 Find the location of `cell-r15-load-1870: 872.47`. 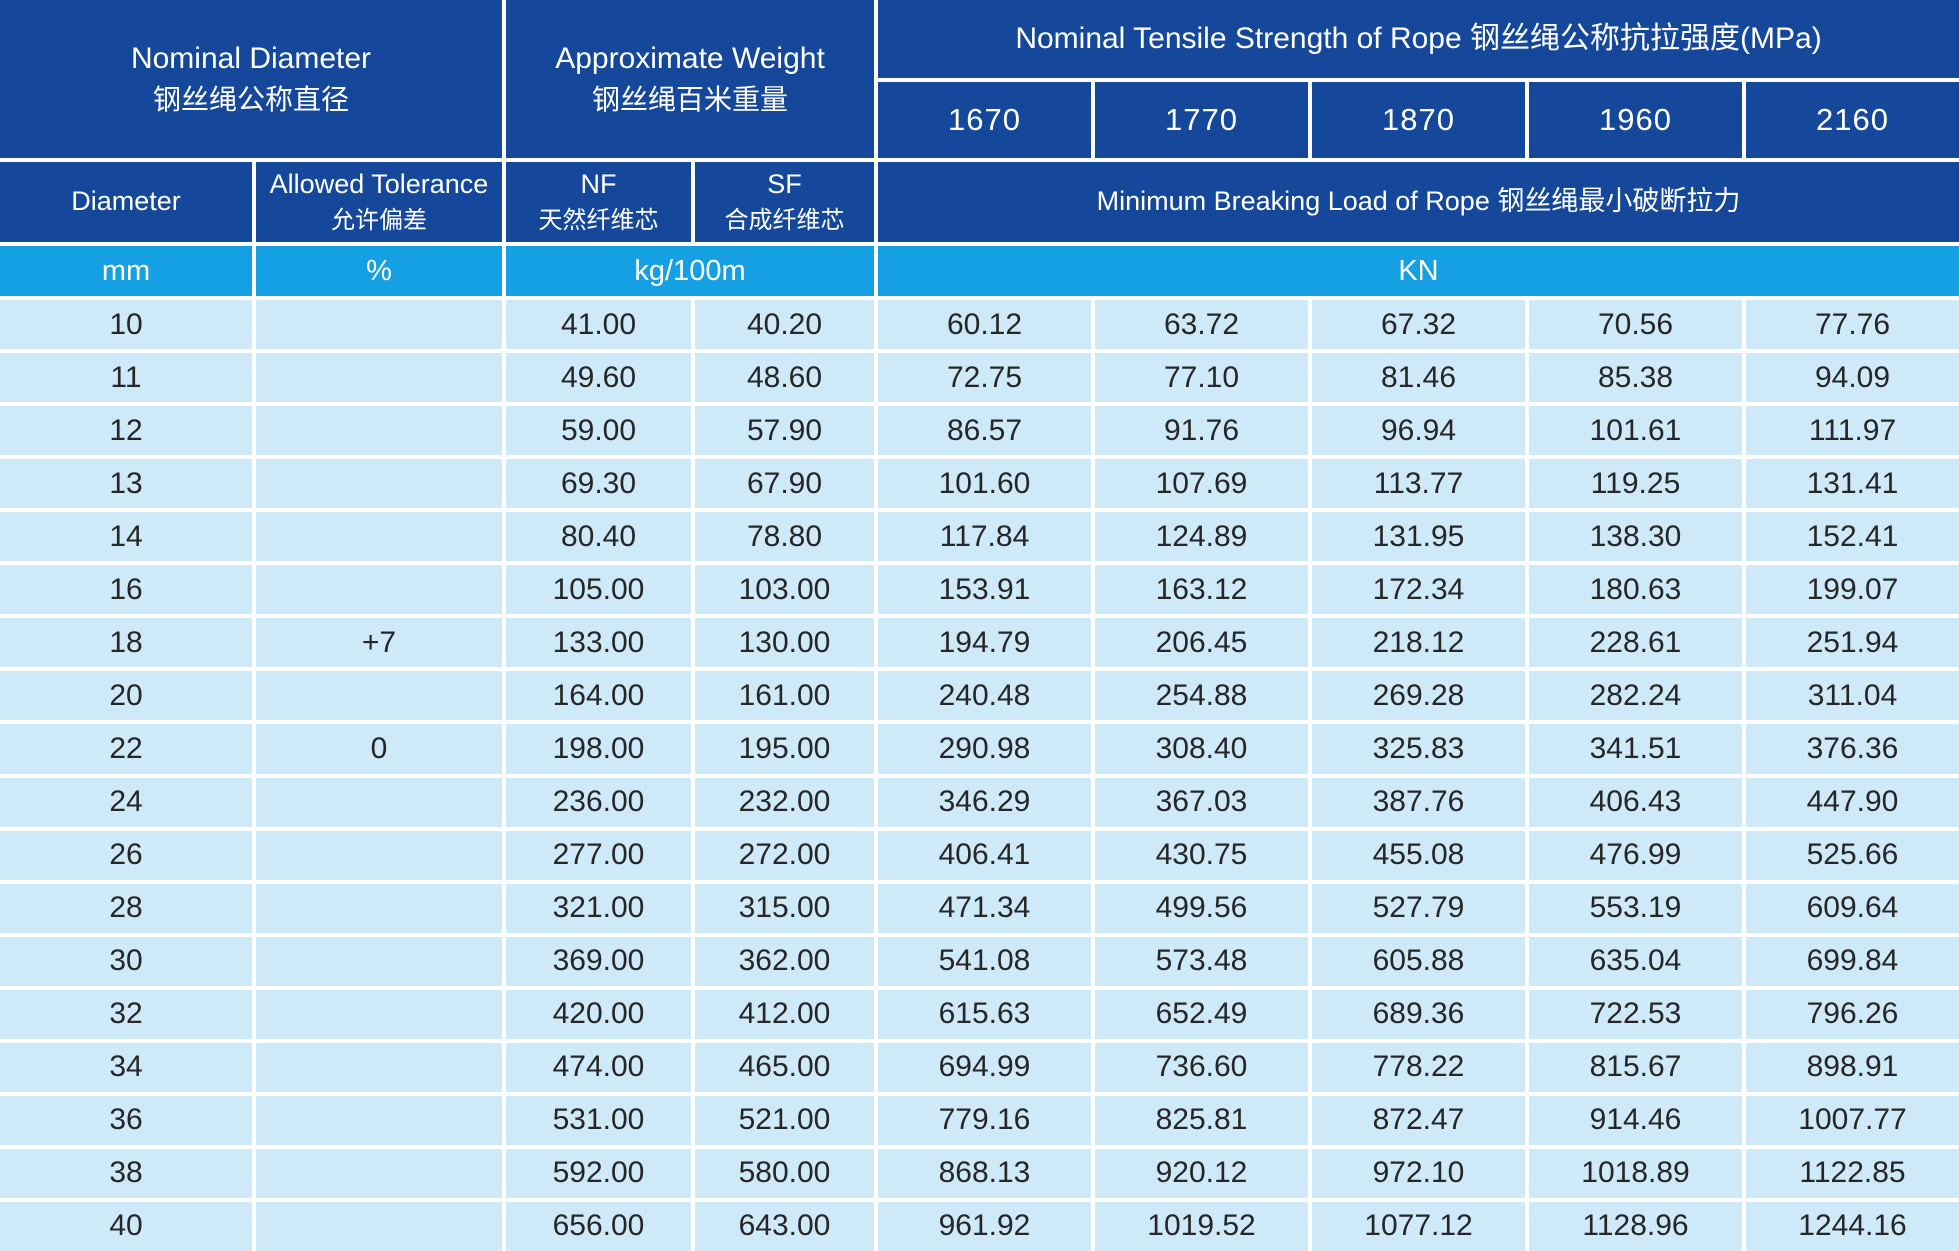

cell-r15-load-1870: 872.47 is located at coordinates (1418, 1120).